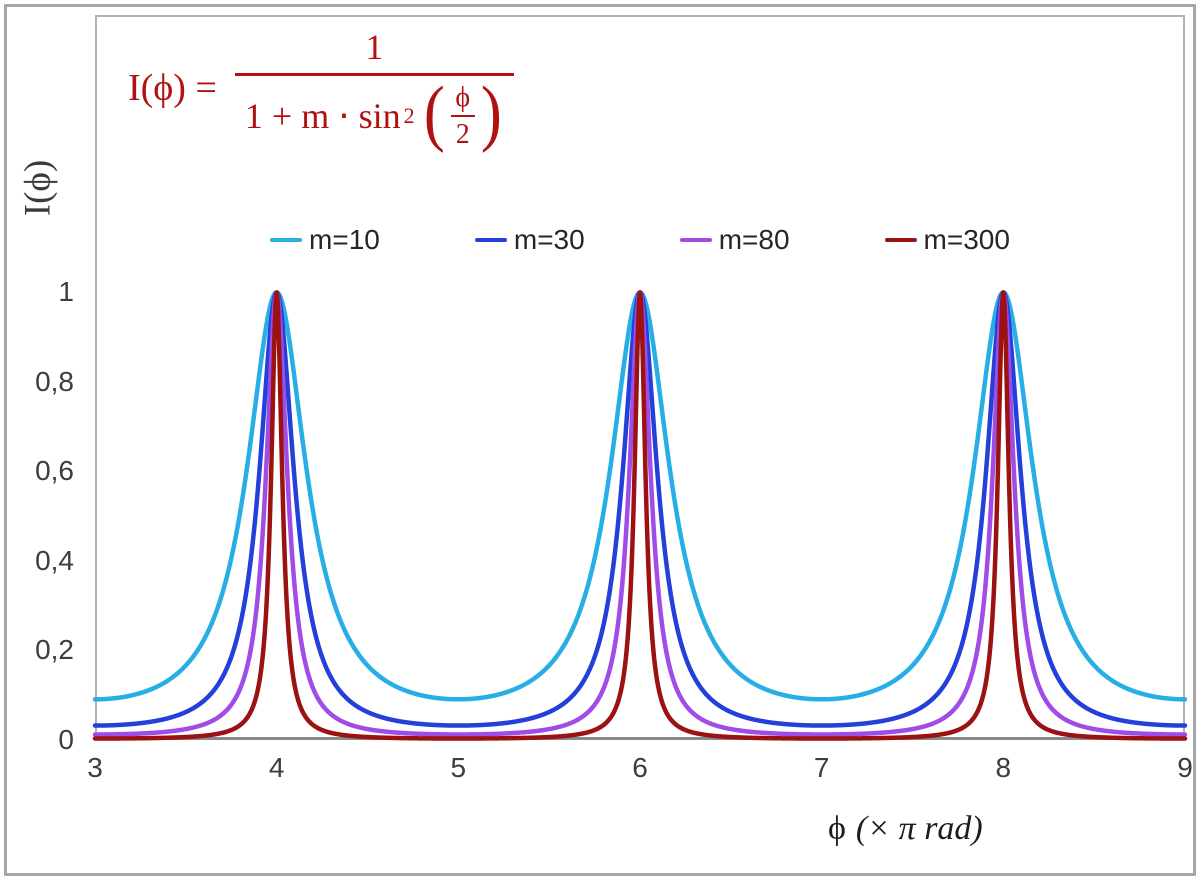 The image size is (1200, 880). Describe the element at coordinates (1003, 767) in the screenshot. I see `x-tick-8: 8` at that location.